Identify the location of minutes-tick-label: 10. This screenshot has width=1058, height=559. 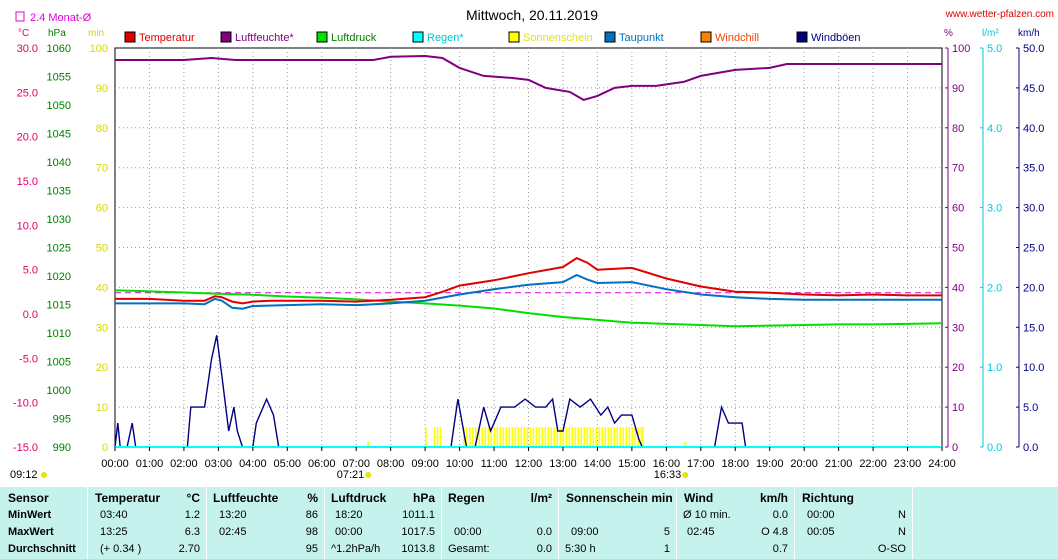
(102, 408).